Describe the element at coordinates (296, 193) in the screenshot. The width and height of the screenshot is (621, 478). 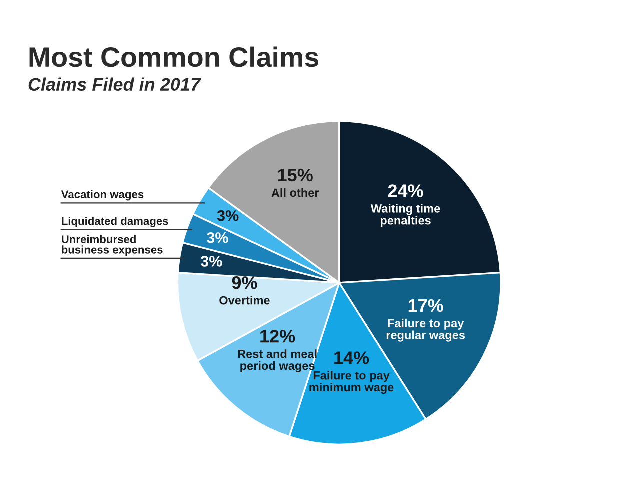
I see `slice-label: All other` at that location.